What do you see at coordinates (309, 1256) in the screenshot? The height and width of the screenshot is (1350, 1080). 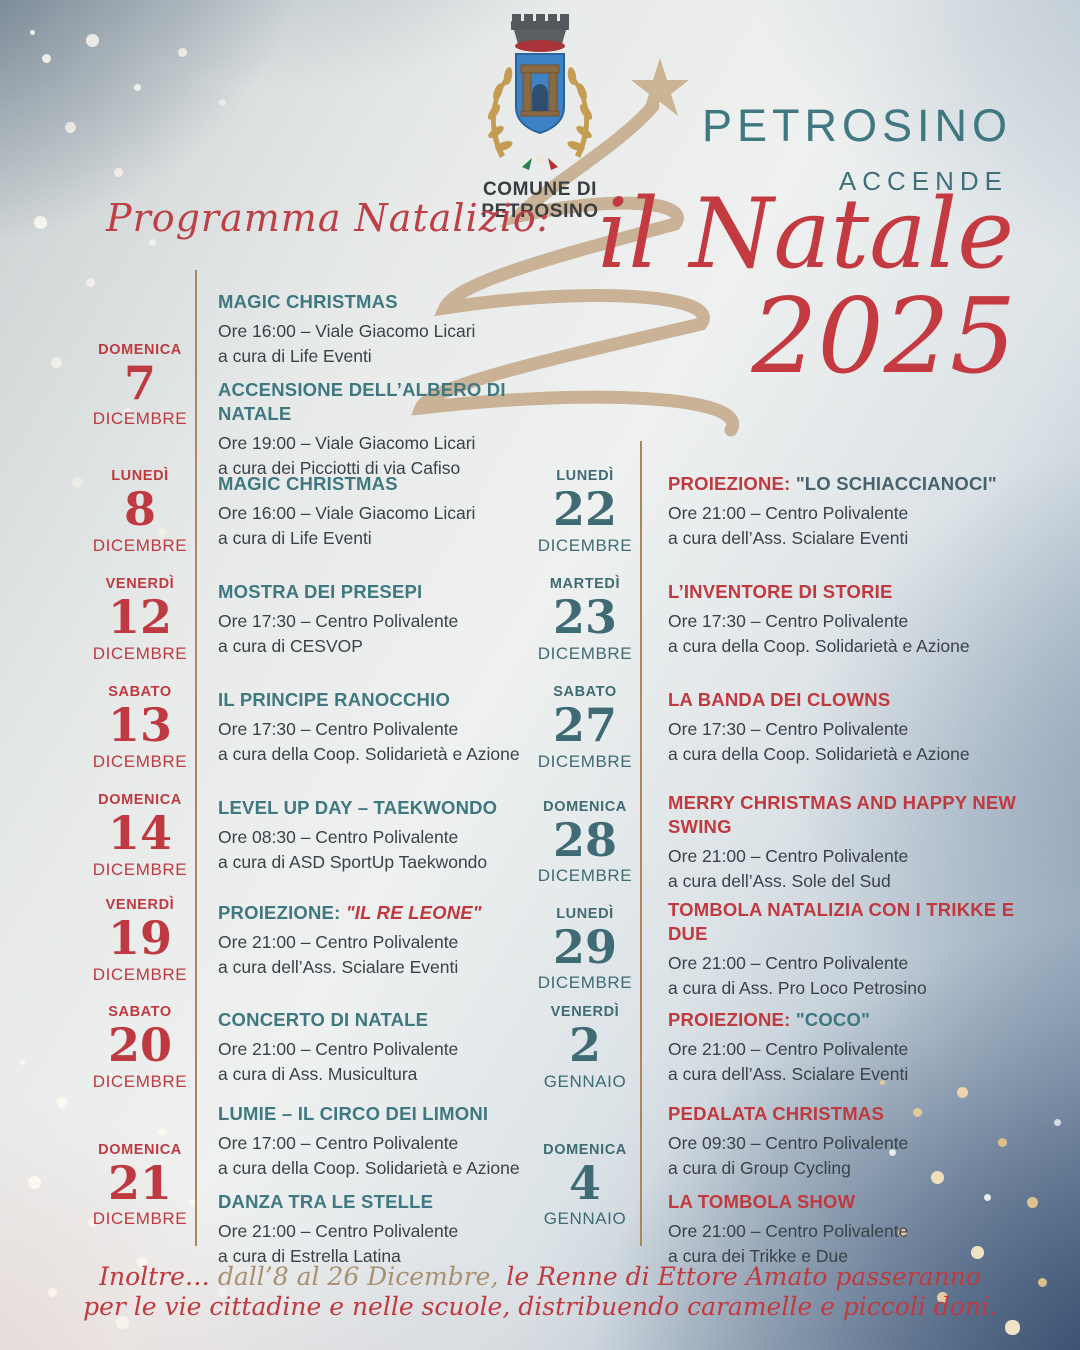 I see `event-detail-line: a cura di Estrella Latina` at bounding box center [309, 1256].